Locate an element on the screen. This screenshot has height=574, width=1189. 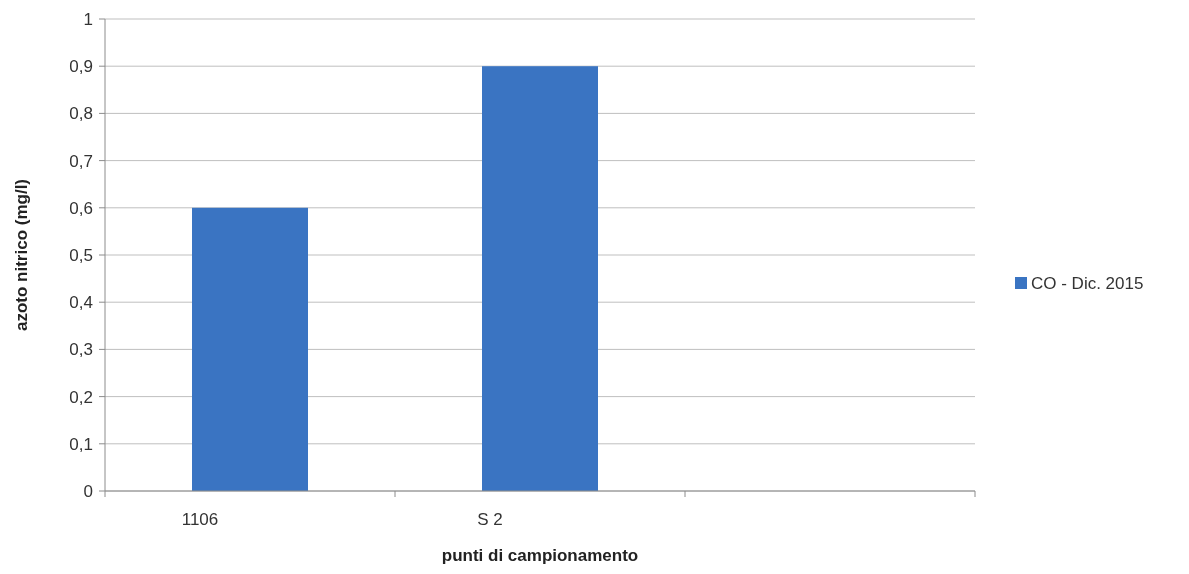
y-tick-label: 0 is located at coordinates (88, 491).